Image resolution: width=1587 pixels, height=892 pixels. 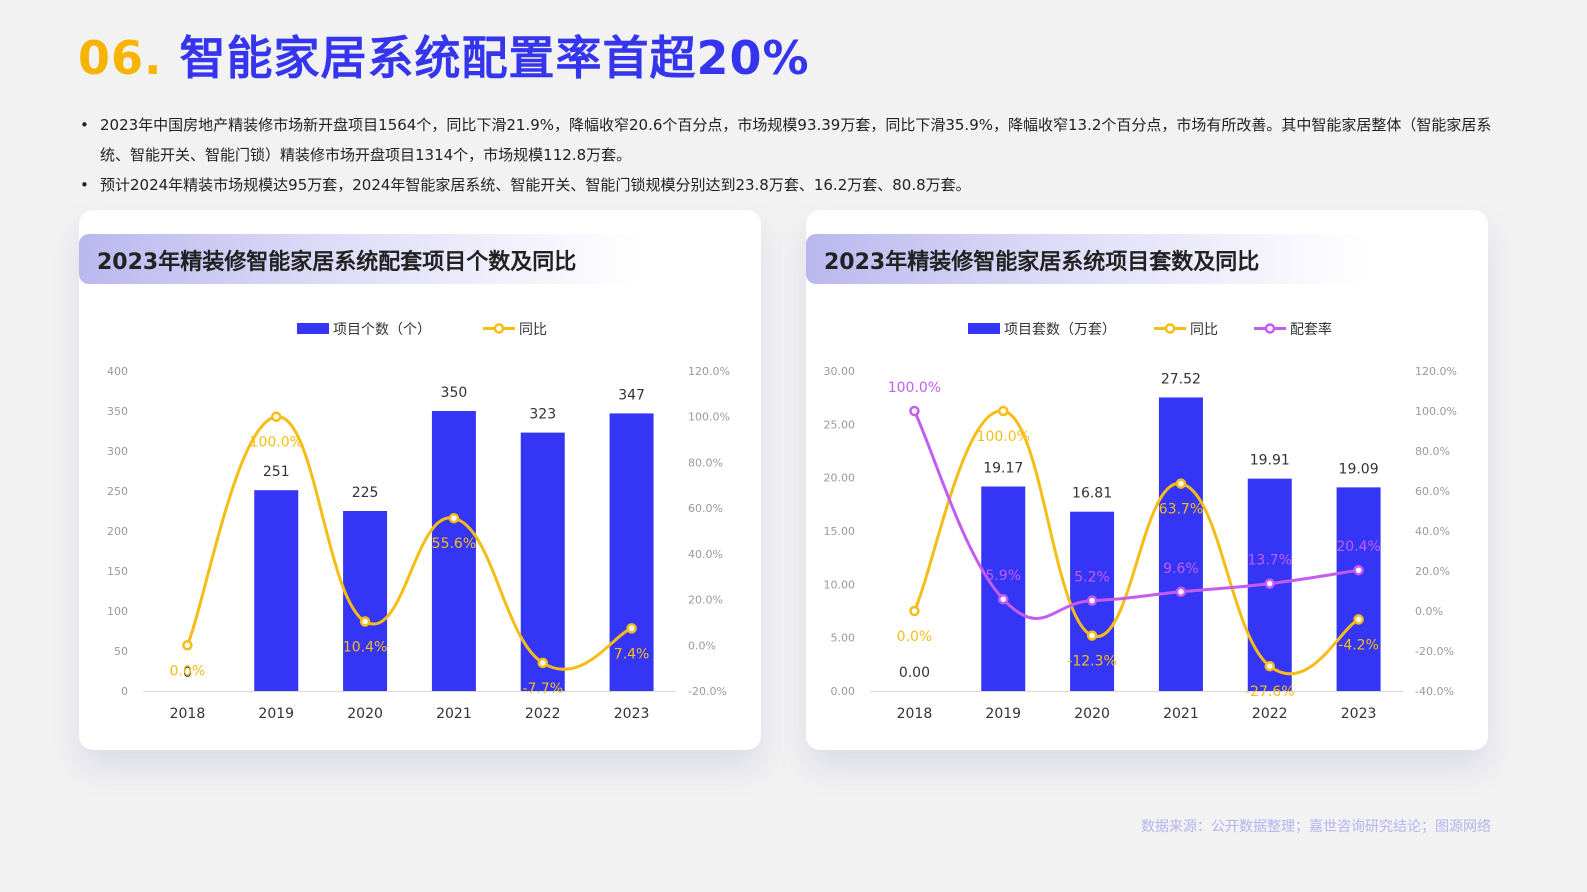 What do you see at coordinates (1270, 561) in the screenshot?
I see `line-value-label: 13.7%` at bounding box center [1270, 561].